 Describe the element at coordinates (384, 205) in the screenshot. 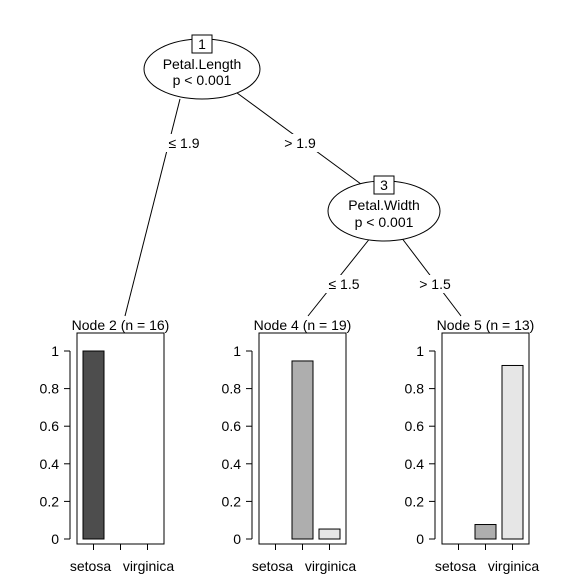

I see `node-3-variable: Petal.Width` at that location.